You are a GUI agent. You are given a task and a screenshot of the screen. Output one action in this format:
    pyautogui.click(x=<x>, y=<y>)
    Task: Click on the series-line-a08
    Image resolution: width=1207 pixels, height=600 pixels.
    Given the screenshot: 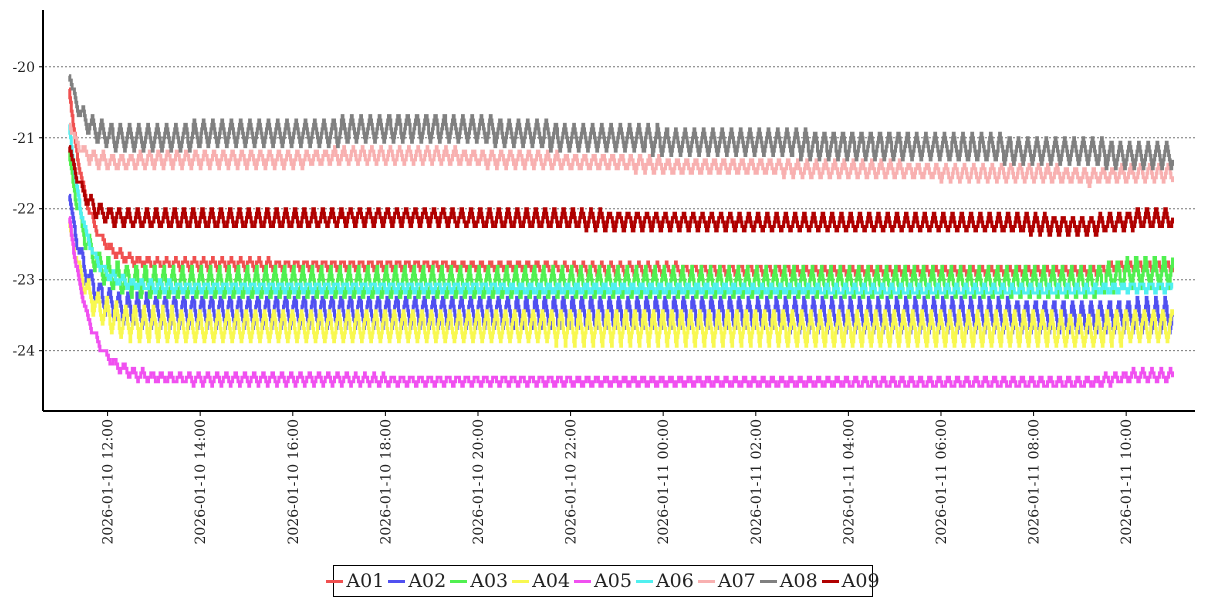 What is the action you would take?
    pyautogui.click(x=621, y=122)
    